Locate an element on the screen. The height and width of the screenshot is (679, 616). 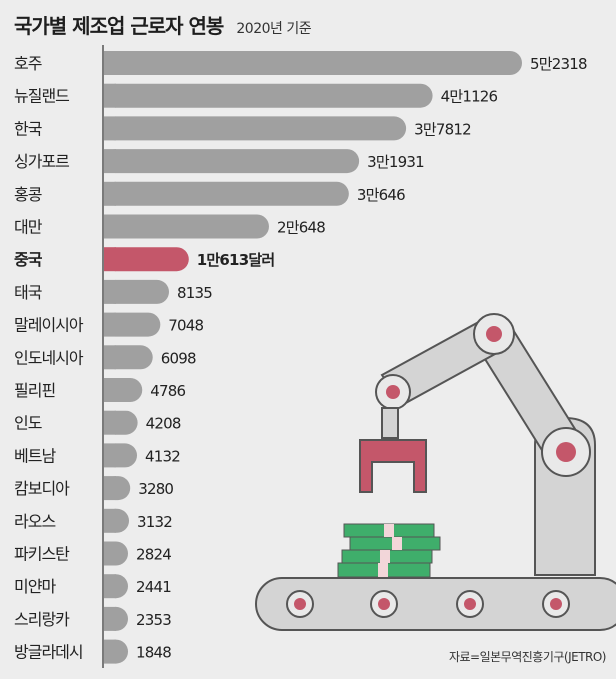
value-label: 1만613달러 is located at coordinates (236, 260).